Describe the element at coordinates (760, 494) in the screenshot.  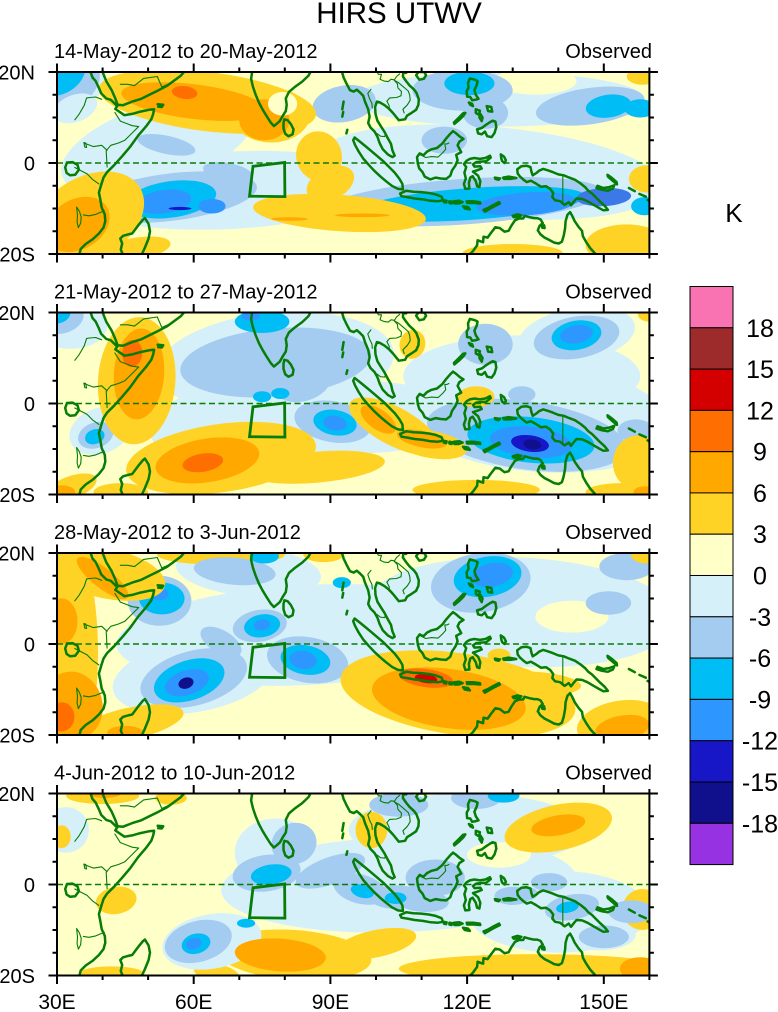
I see `svg-text: 6` at that location.